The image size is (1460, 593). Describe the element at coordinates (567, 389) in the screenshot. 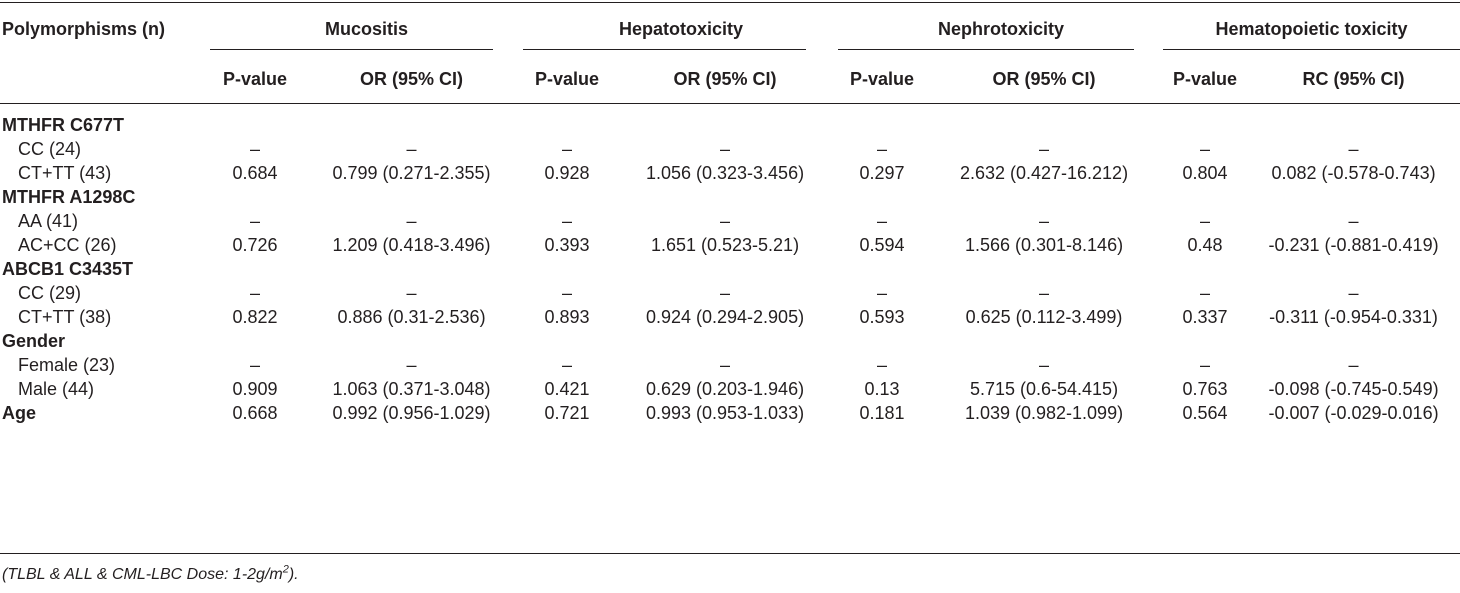

I see `cell: 0.421` at that location.